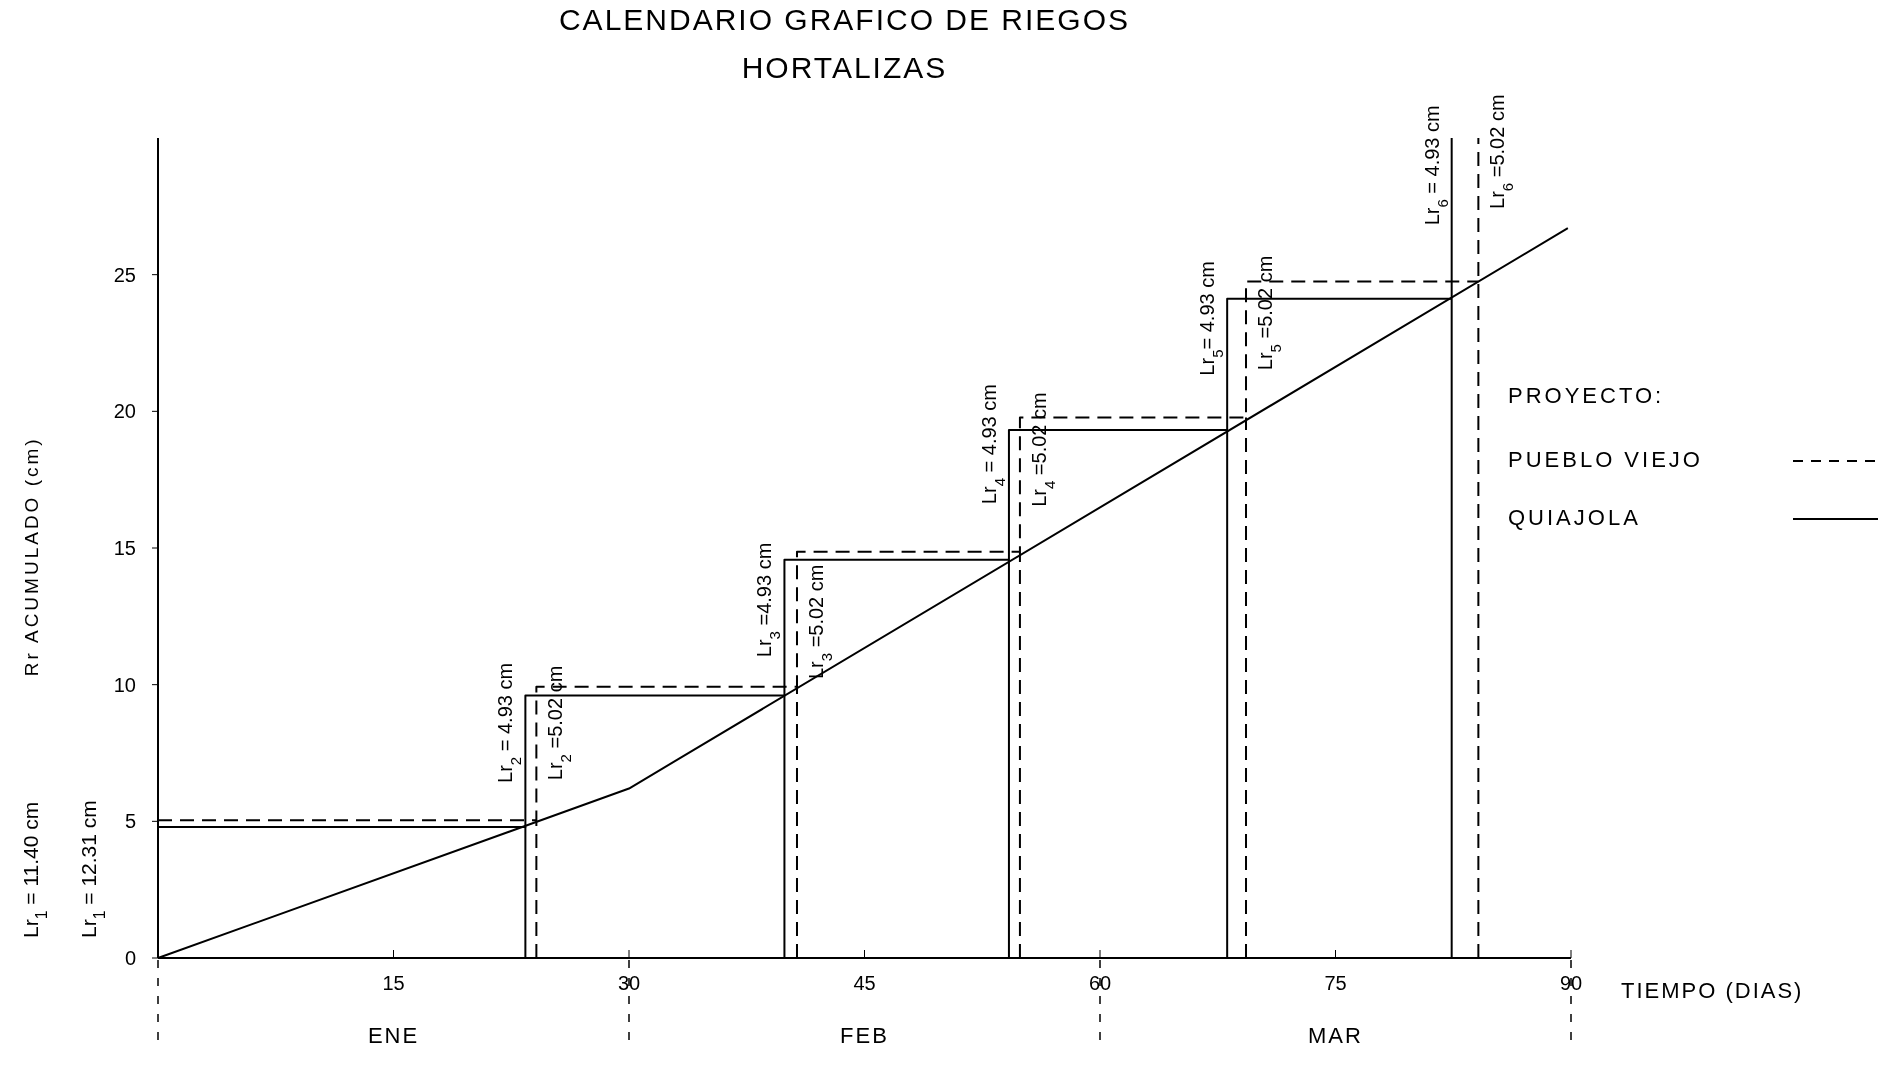 The width and height of the screenshot is (1895, 1067). What do you see at coordinates (393, 983) in the screenshot?
I see `x-tick-label: 15` at bounding box center [393, 983].